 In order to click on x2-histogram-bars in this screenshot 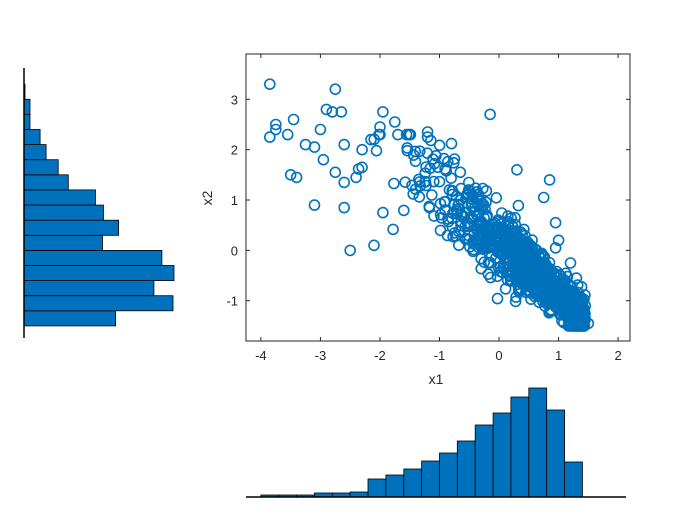, I will do `click(99, 205)`.